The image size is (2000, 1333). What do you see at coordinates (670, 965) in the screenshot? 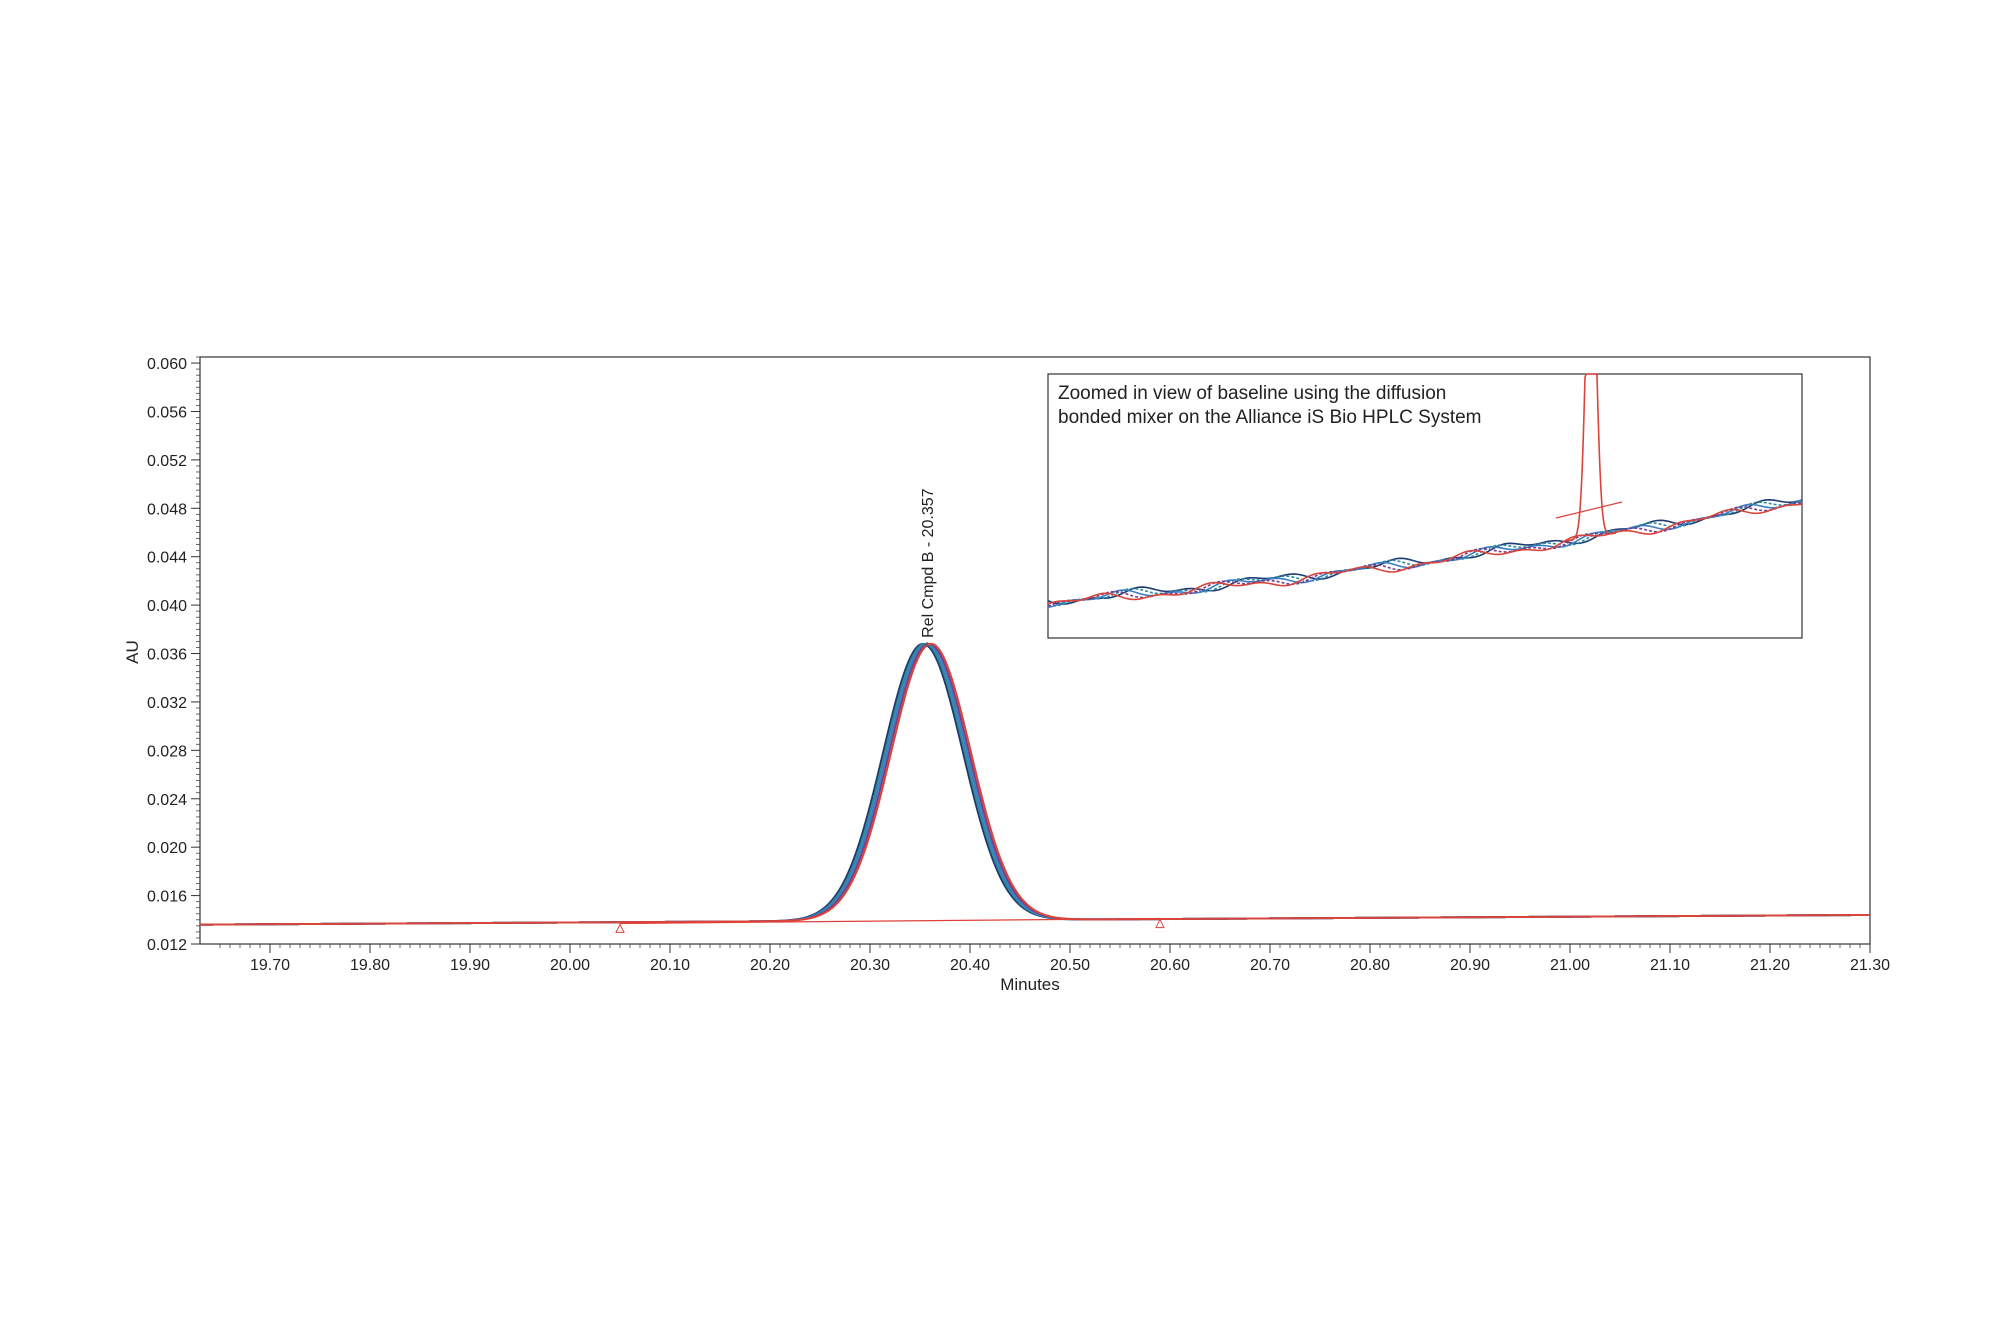
I see `x-tick-label: 20.10` at bounding box center [670, 965].